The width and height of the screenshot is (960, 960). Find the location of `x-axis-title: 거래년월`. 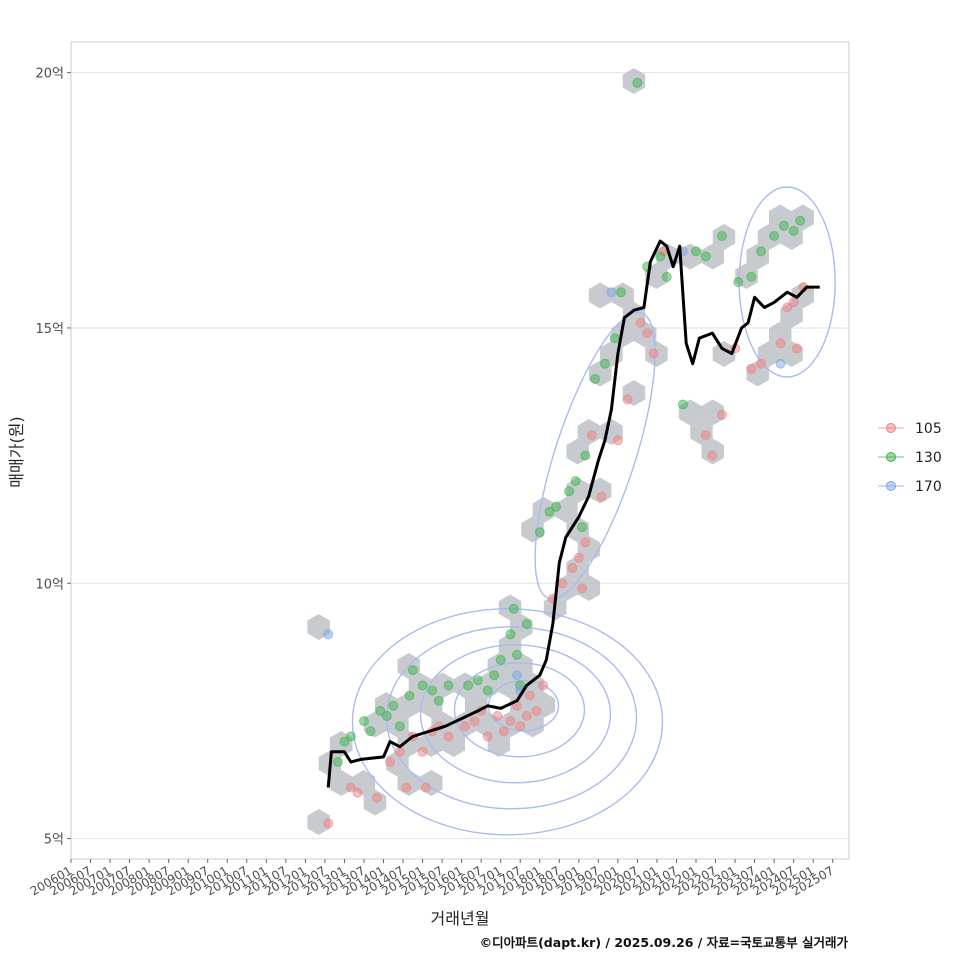

x-axis-title: 거래년월 is located at coordinates (460, 918).